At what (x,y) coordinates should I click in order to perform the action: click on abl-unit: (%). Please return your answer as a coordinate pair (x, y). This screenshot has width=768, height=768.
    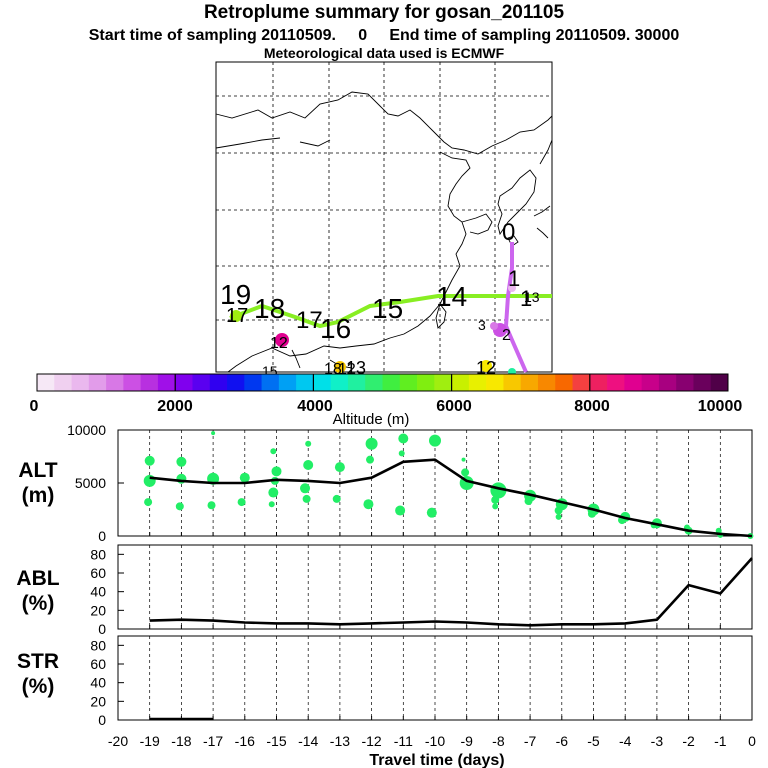
    Looking at the image, I should click on (38, 603).